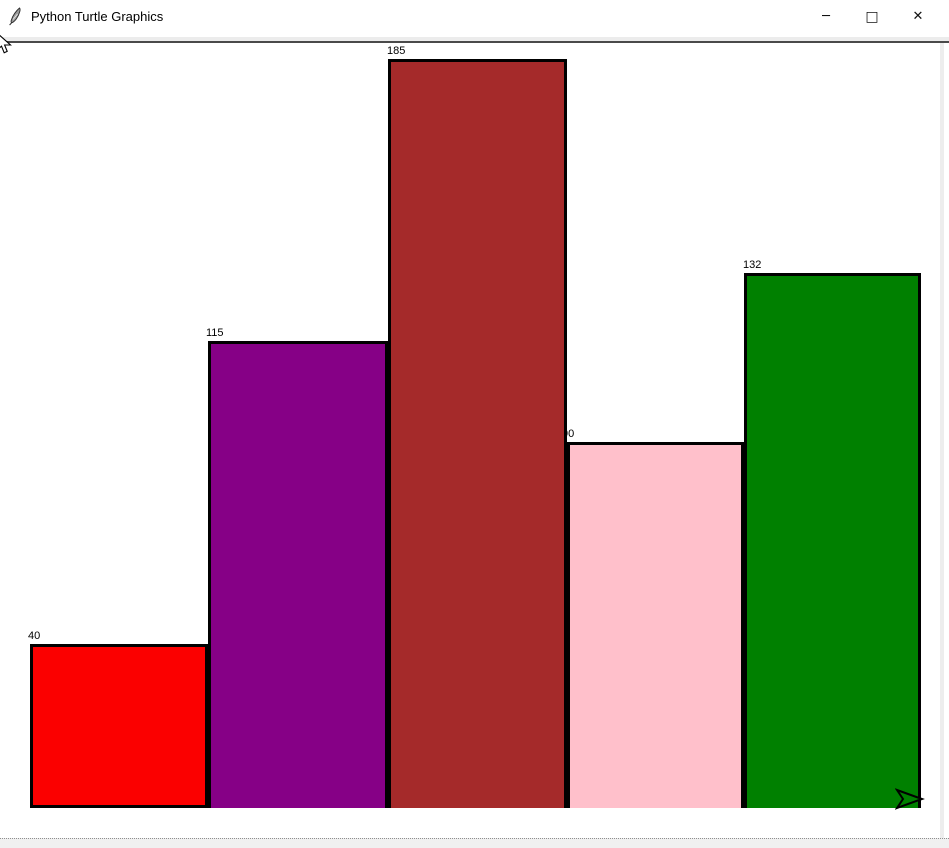 The width and height of the screenshot is (949, 848). What do you see at coordinates (910, 799) in the screenshot?
I see `turtle-arrow-icon` at bounding box center [910, 799].